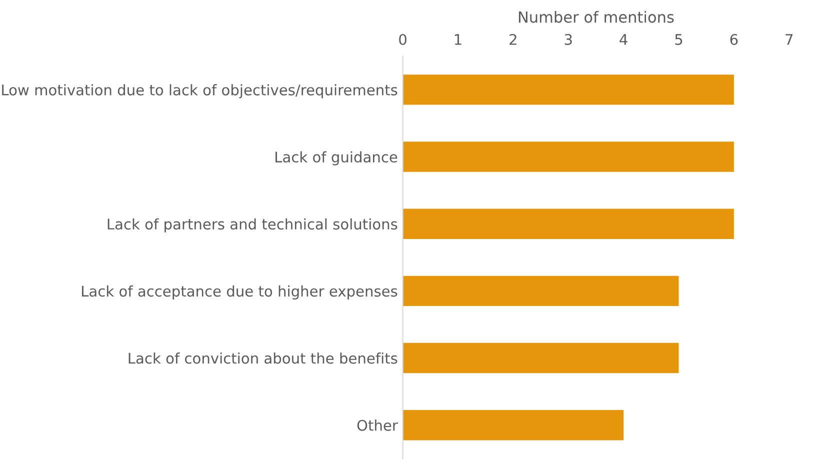 Image resolution: width=822 pixels, height=468 pixels. I want to click on x-tick-label: 2, so click(513, 39).